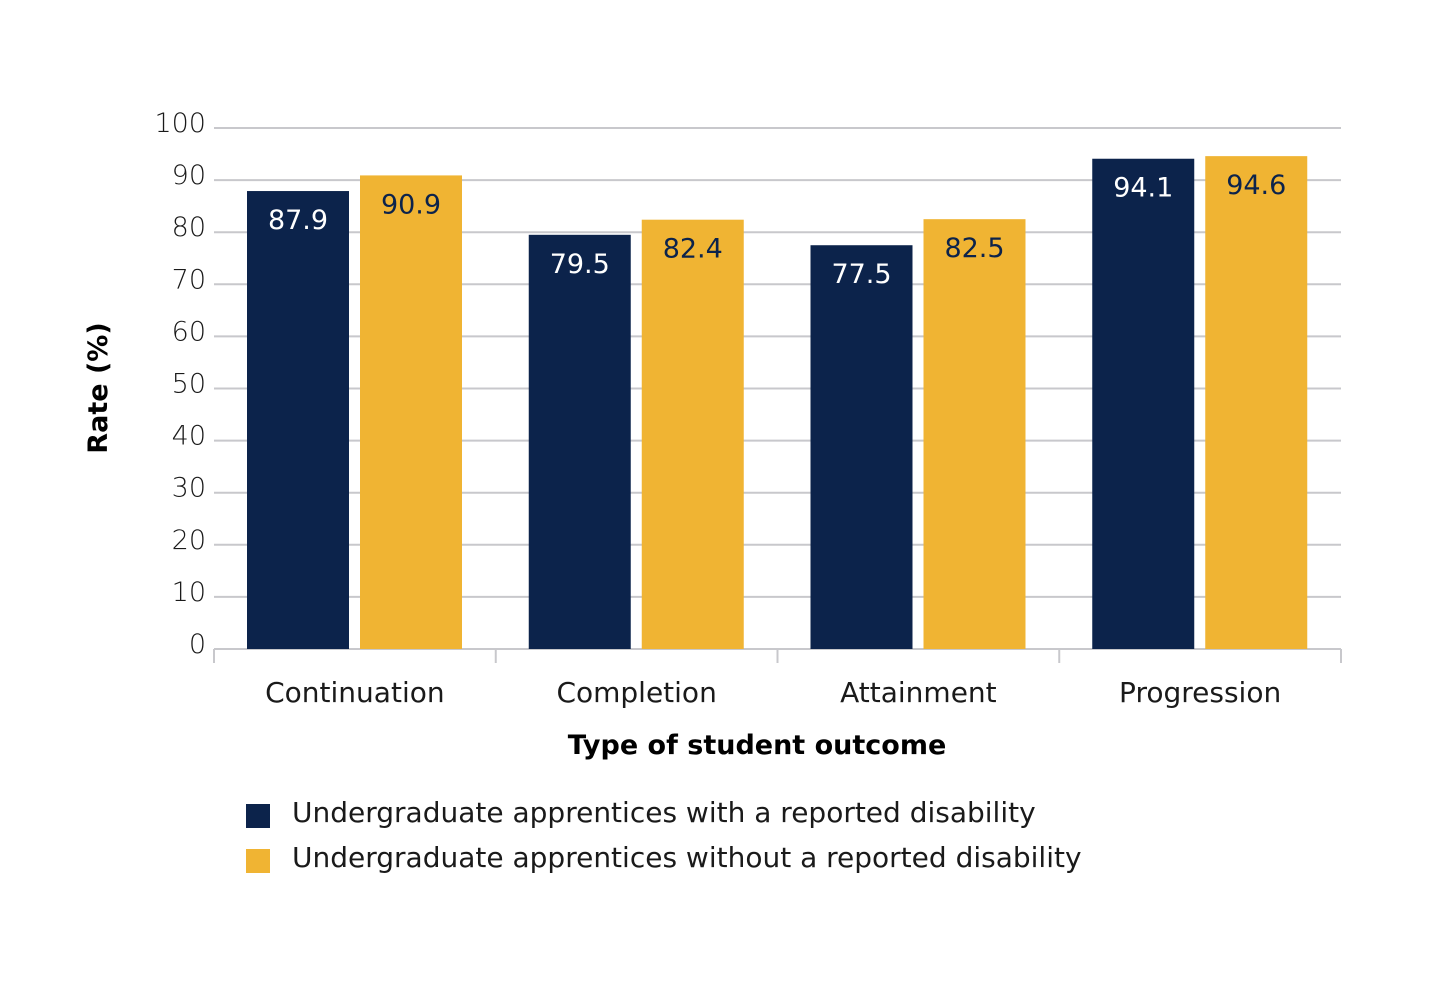  What do you see at coordinates (693, 249) in the screenshot?
I see `data-label: 82.4` at bounding box center [693, 249].